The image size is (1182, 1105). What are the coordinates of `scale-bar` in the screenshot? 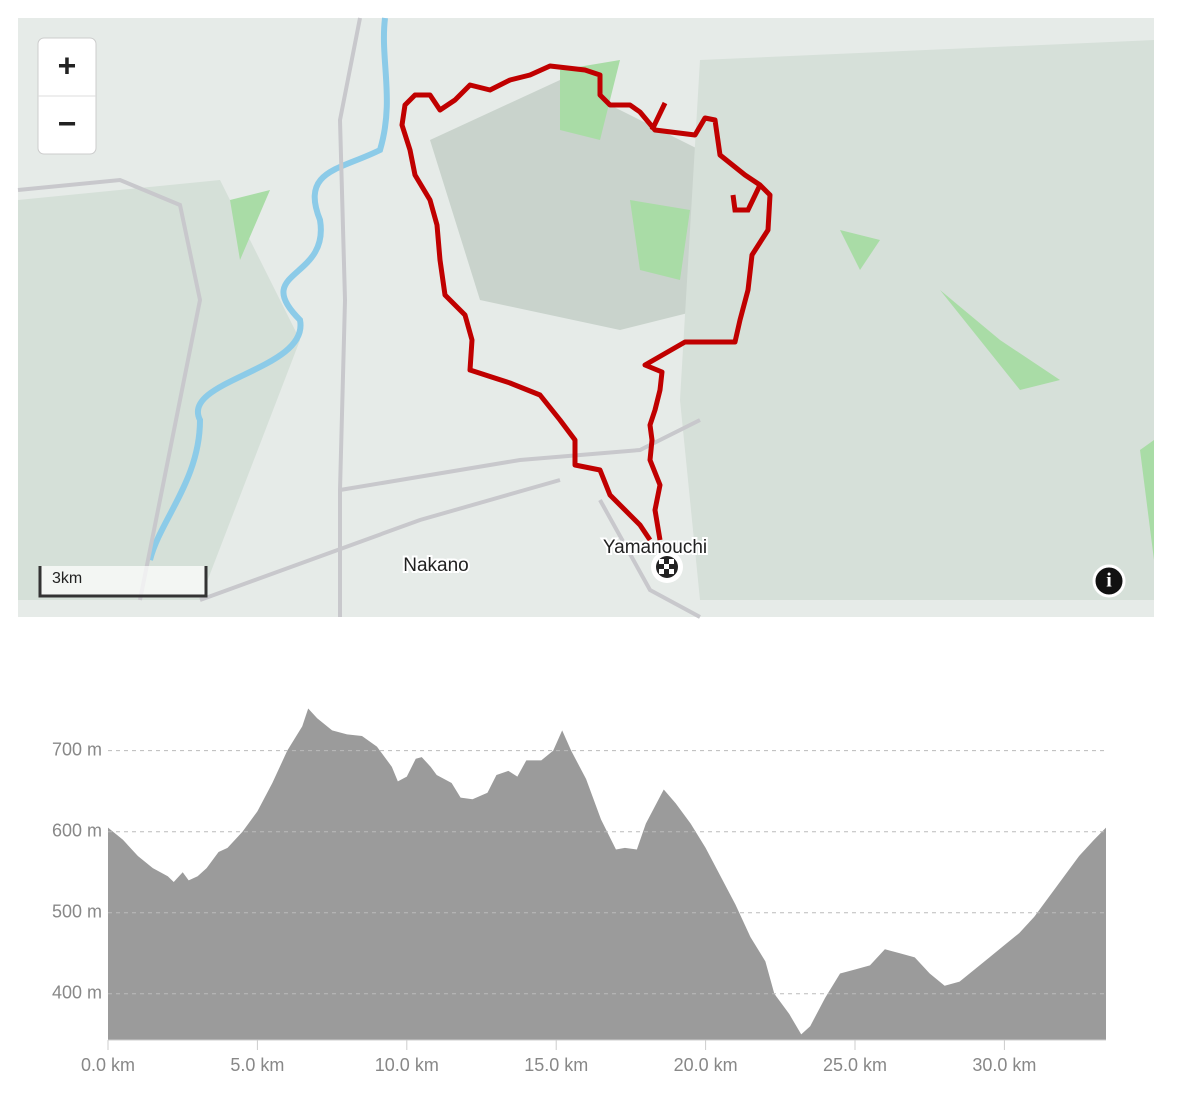 It's located at (123, 581).